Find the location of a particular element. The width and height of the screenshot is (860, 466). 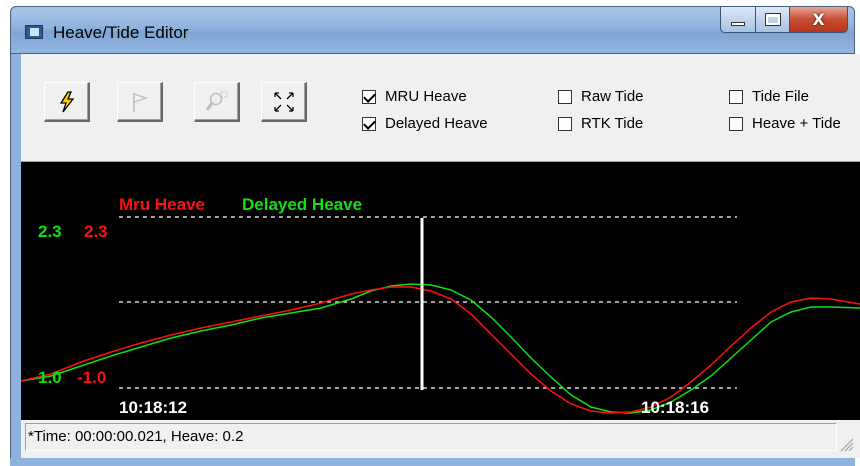

window-title: Heave/Tide Editor is located at coordinates (120, 33).